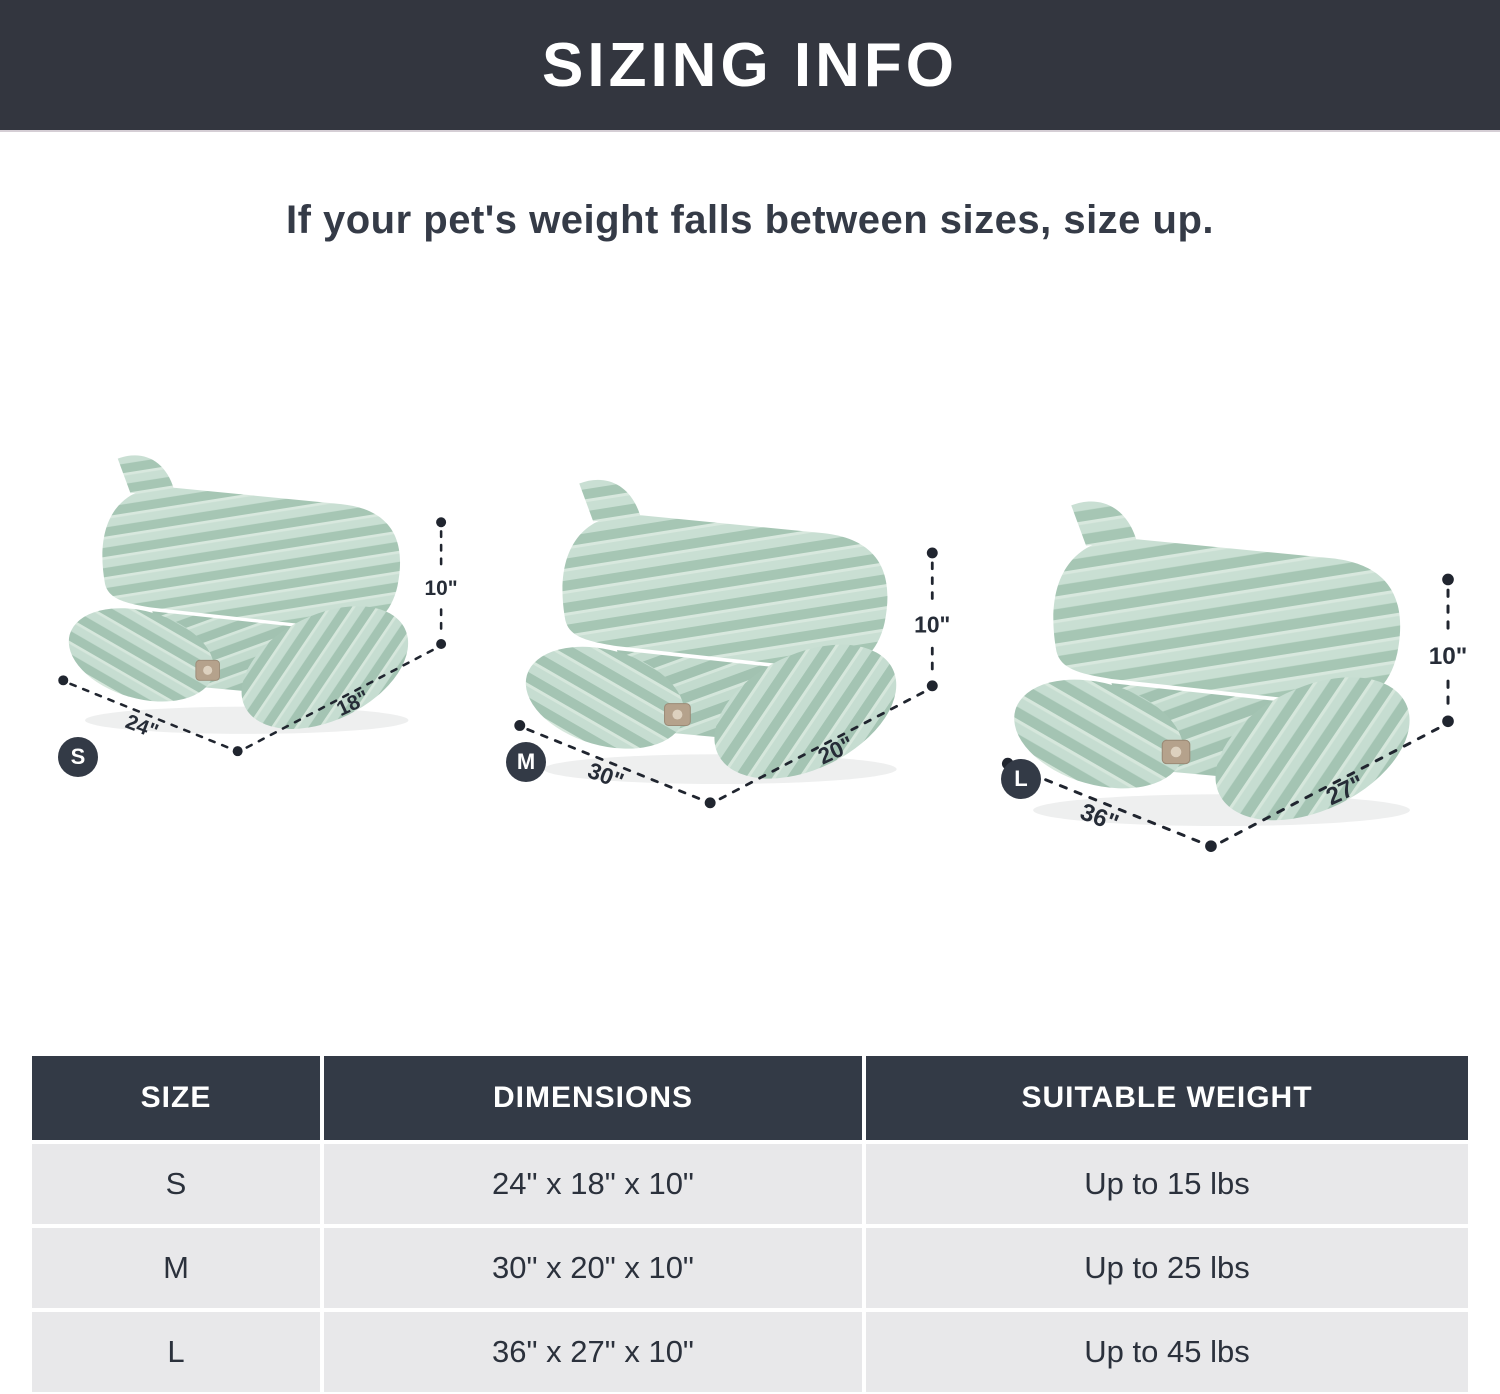 This screenshot has height=1394, width=1500. What do you see at coordinates (593, 1098) in the screenshot?
I see `column-header-dimensions: DIMENSIONS` at bounding box center [593, 1098].